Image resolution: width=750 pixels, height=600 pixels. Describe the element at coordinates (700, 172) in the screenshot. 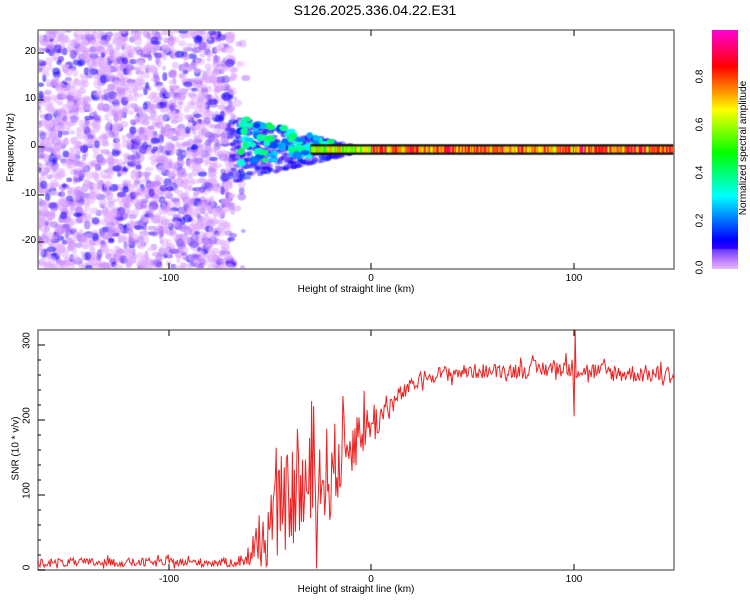

I see `colorbar-tick-label: 0.4` at that location.